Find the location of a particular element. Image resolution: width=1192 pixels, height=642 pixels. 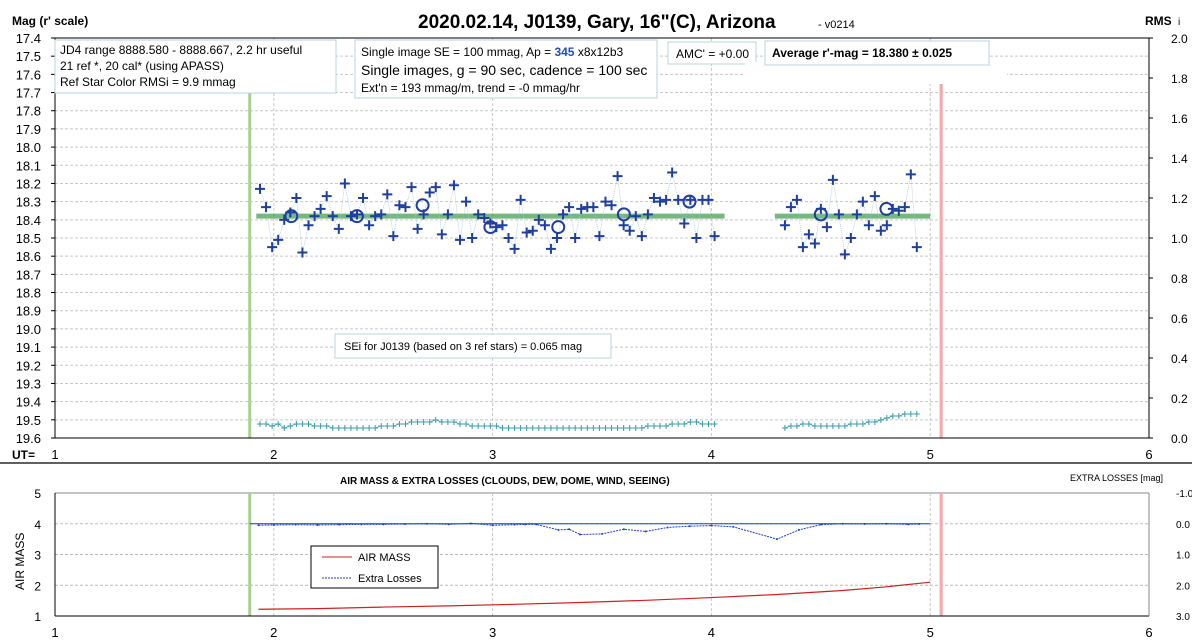

y2-axis-label: RMS is located at coordinates (1158, 21).